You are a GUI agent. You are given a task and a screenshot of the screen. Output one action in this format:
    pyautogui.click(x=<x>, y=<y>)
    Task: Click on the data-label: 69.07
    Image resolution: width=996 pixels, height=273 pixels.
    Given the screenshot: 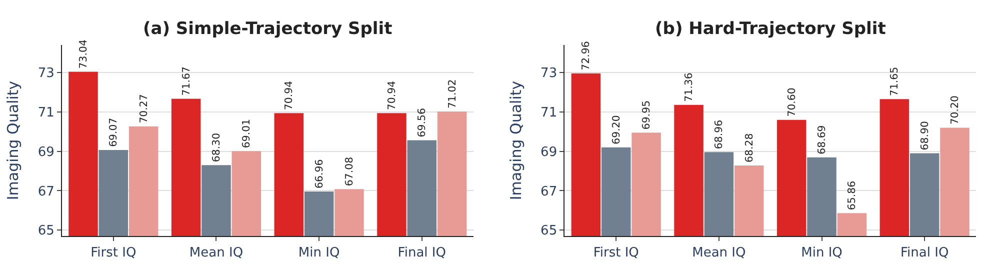 What is the action you would take?
    pyautogui.click(x=114, y=132)
    